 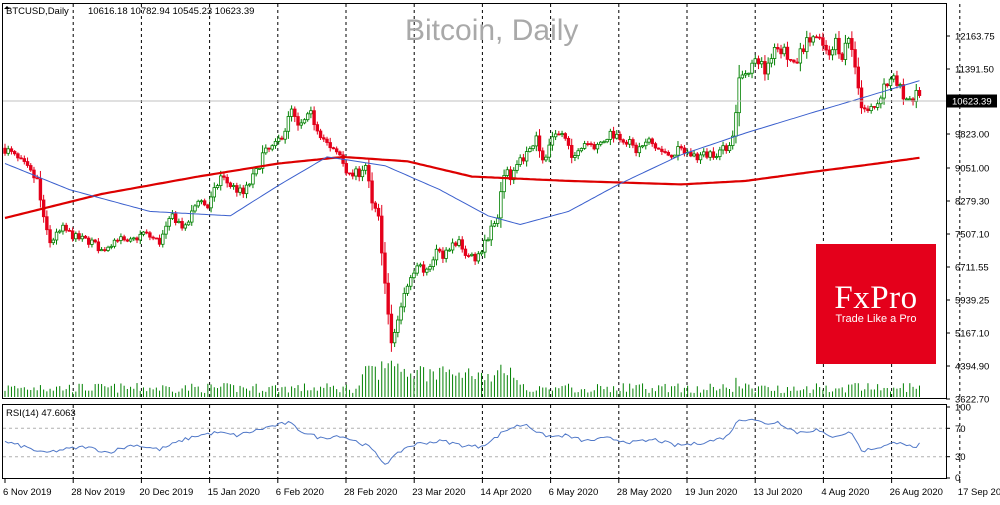 I want to click on time-label: 6 Feb 2020, so click(x=300, y=492).